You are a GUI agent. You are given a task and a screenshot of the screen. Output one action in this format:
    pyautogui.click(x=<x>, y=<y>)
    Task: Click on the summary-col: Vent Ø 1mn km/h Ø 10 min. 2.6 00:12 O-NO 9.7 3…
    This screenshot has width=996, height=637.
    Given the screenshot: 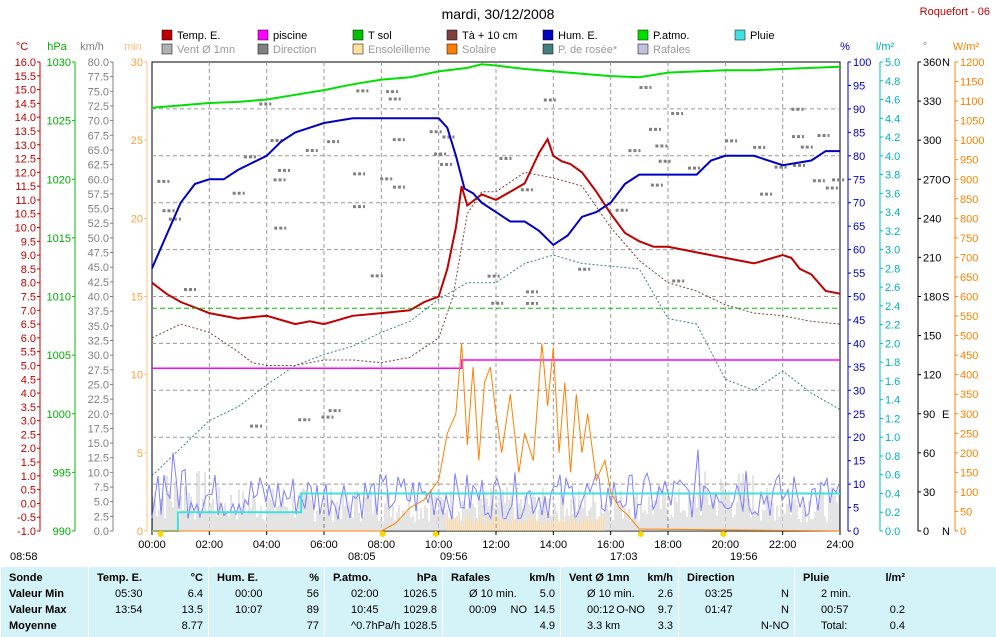 What is the action you would take?
    pyautogui.click(x=619, y=602)
    